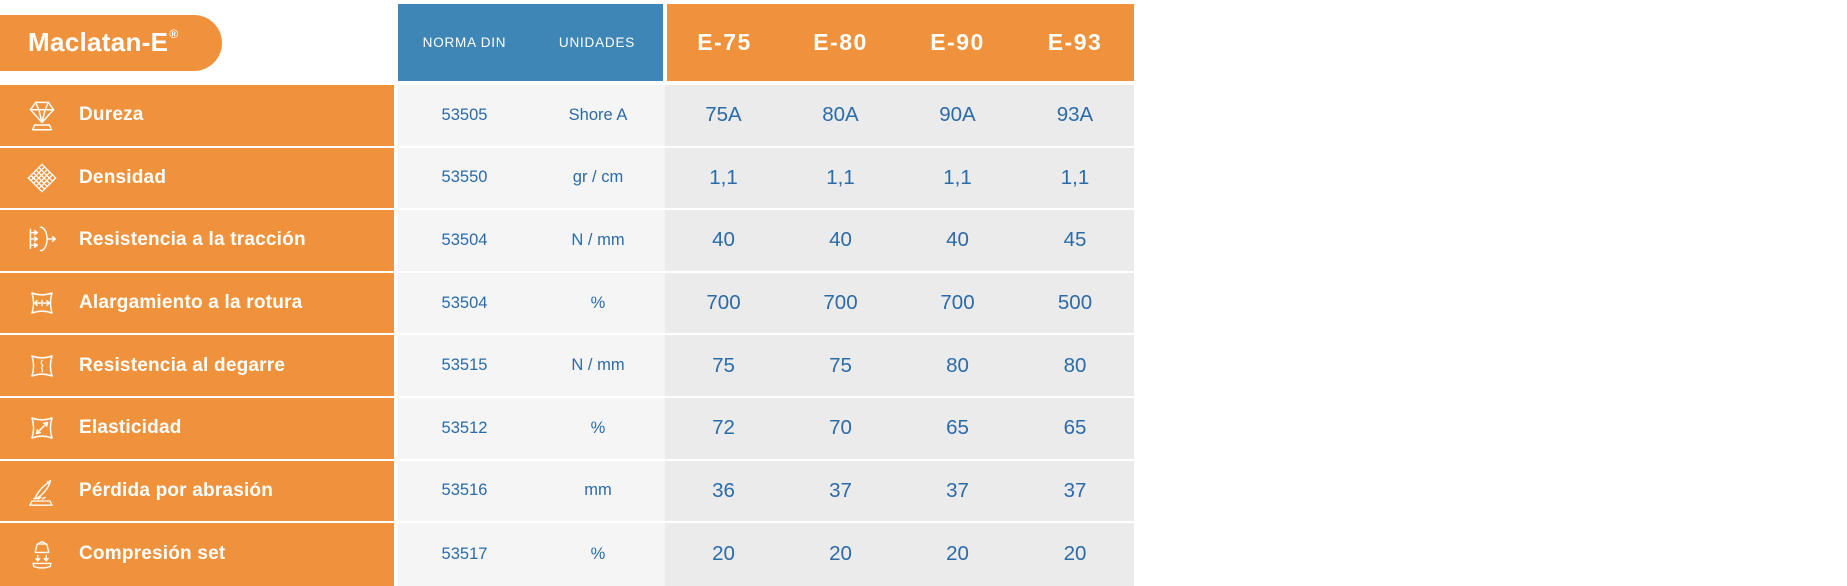  What do you see at coordinates (197, 115) in the screenshot?
I see `row-label-cell: Dureza` at bounding box center [197, 115].